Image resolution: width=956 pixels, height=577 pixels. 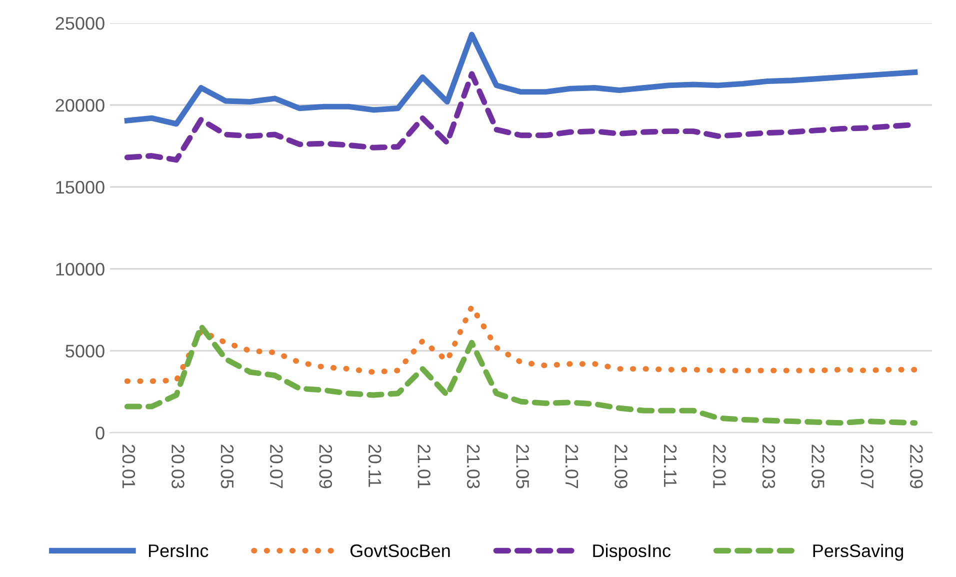 I want to click on legend-label: GovtSocBen, so click(x=400, y=551).